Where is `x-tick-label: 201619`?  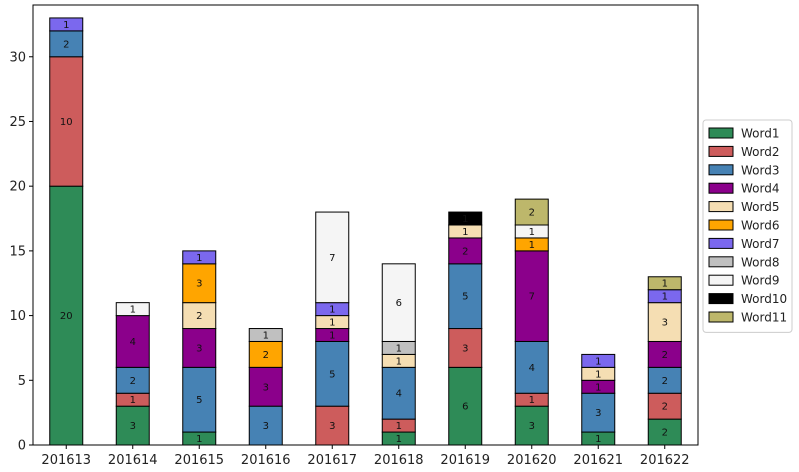
x-tick-label: 201619 is located at coordinates (465, 460).